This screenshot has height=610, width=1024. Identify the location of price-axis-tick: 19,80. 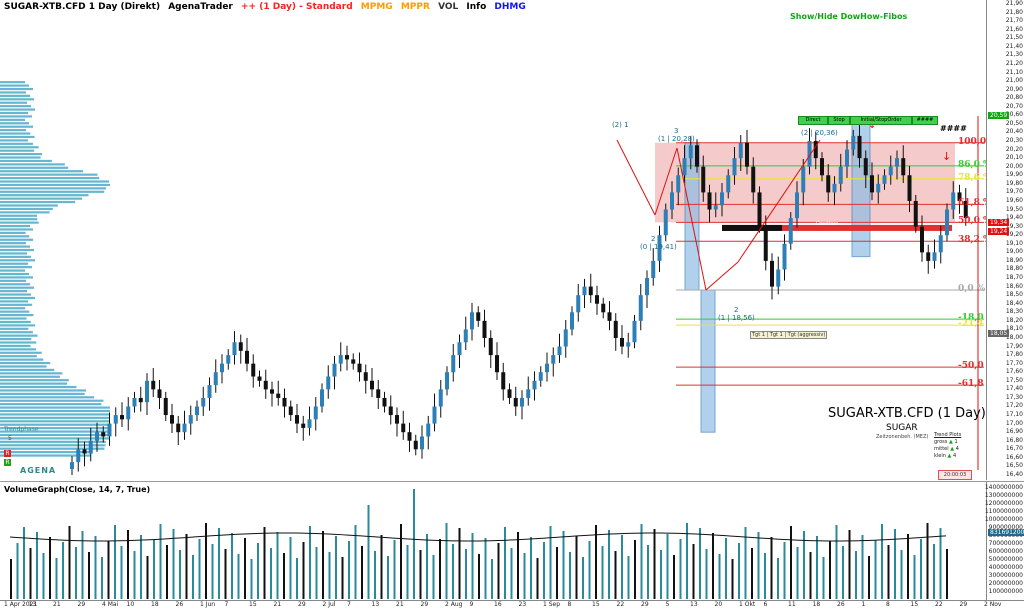
(1014, 183).